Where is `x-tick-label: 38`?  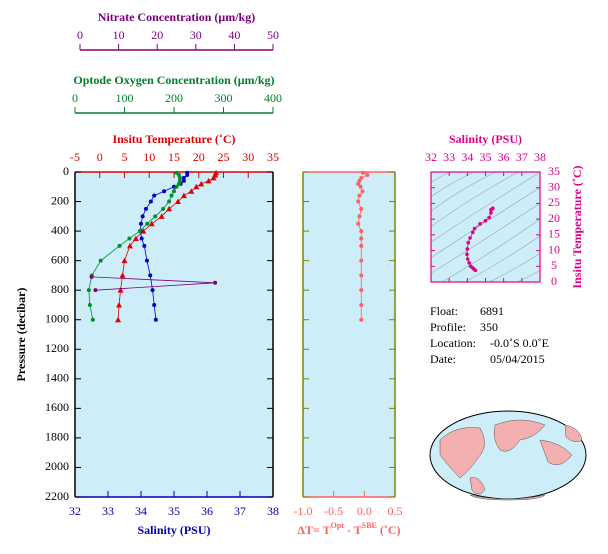 x-tick-label: 38 is located at coordinates (273, 511).